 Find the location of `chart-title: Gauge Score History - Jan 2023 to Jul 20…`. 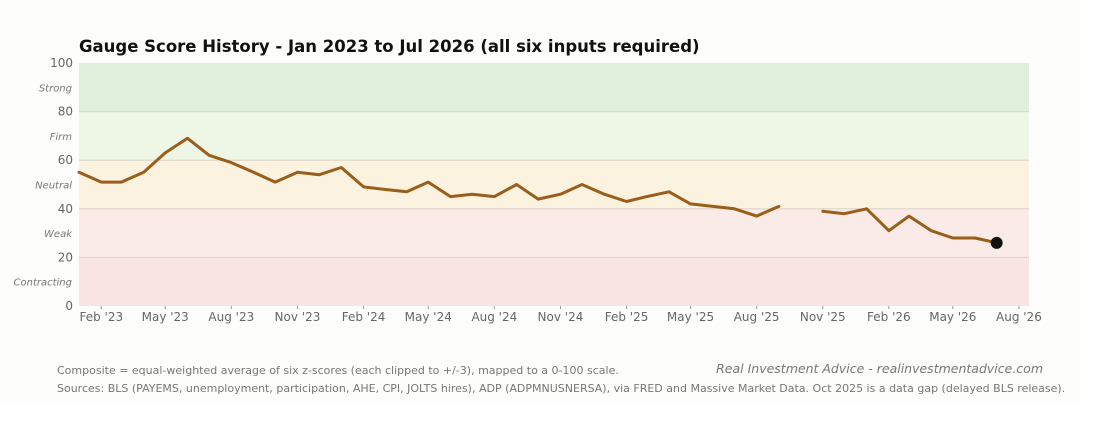

chart-title: Gauge Score History - Jan 2023 to Jul 20… is located at coordinates (389, 46).